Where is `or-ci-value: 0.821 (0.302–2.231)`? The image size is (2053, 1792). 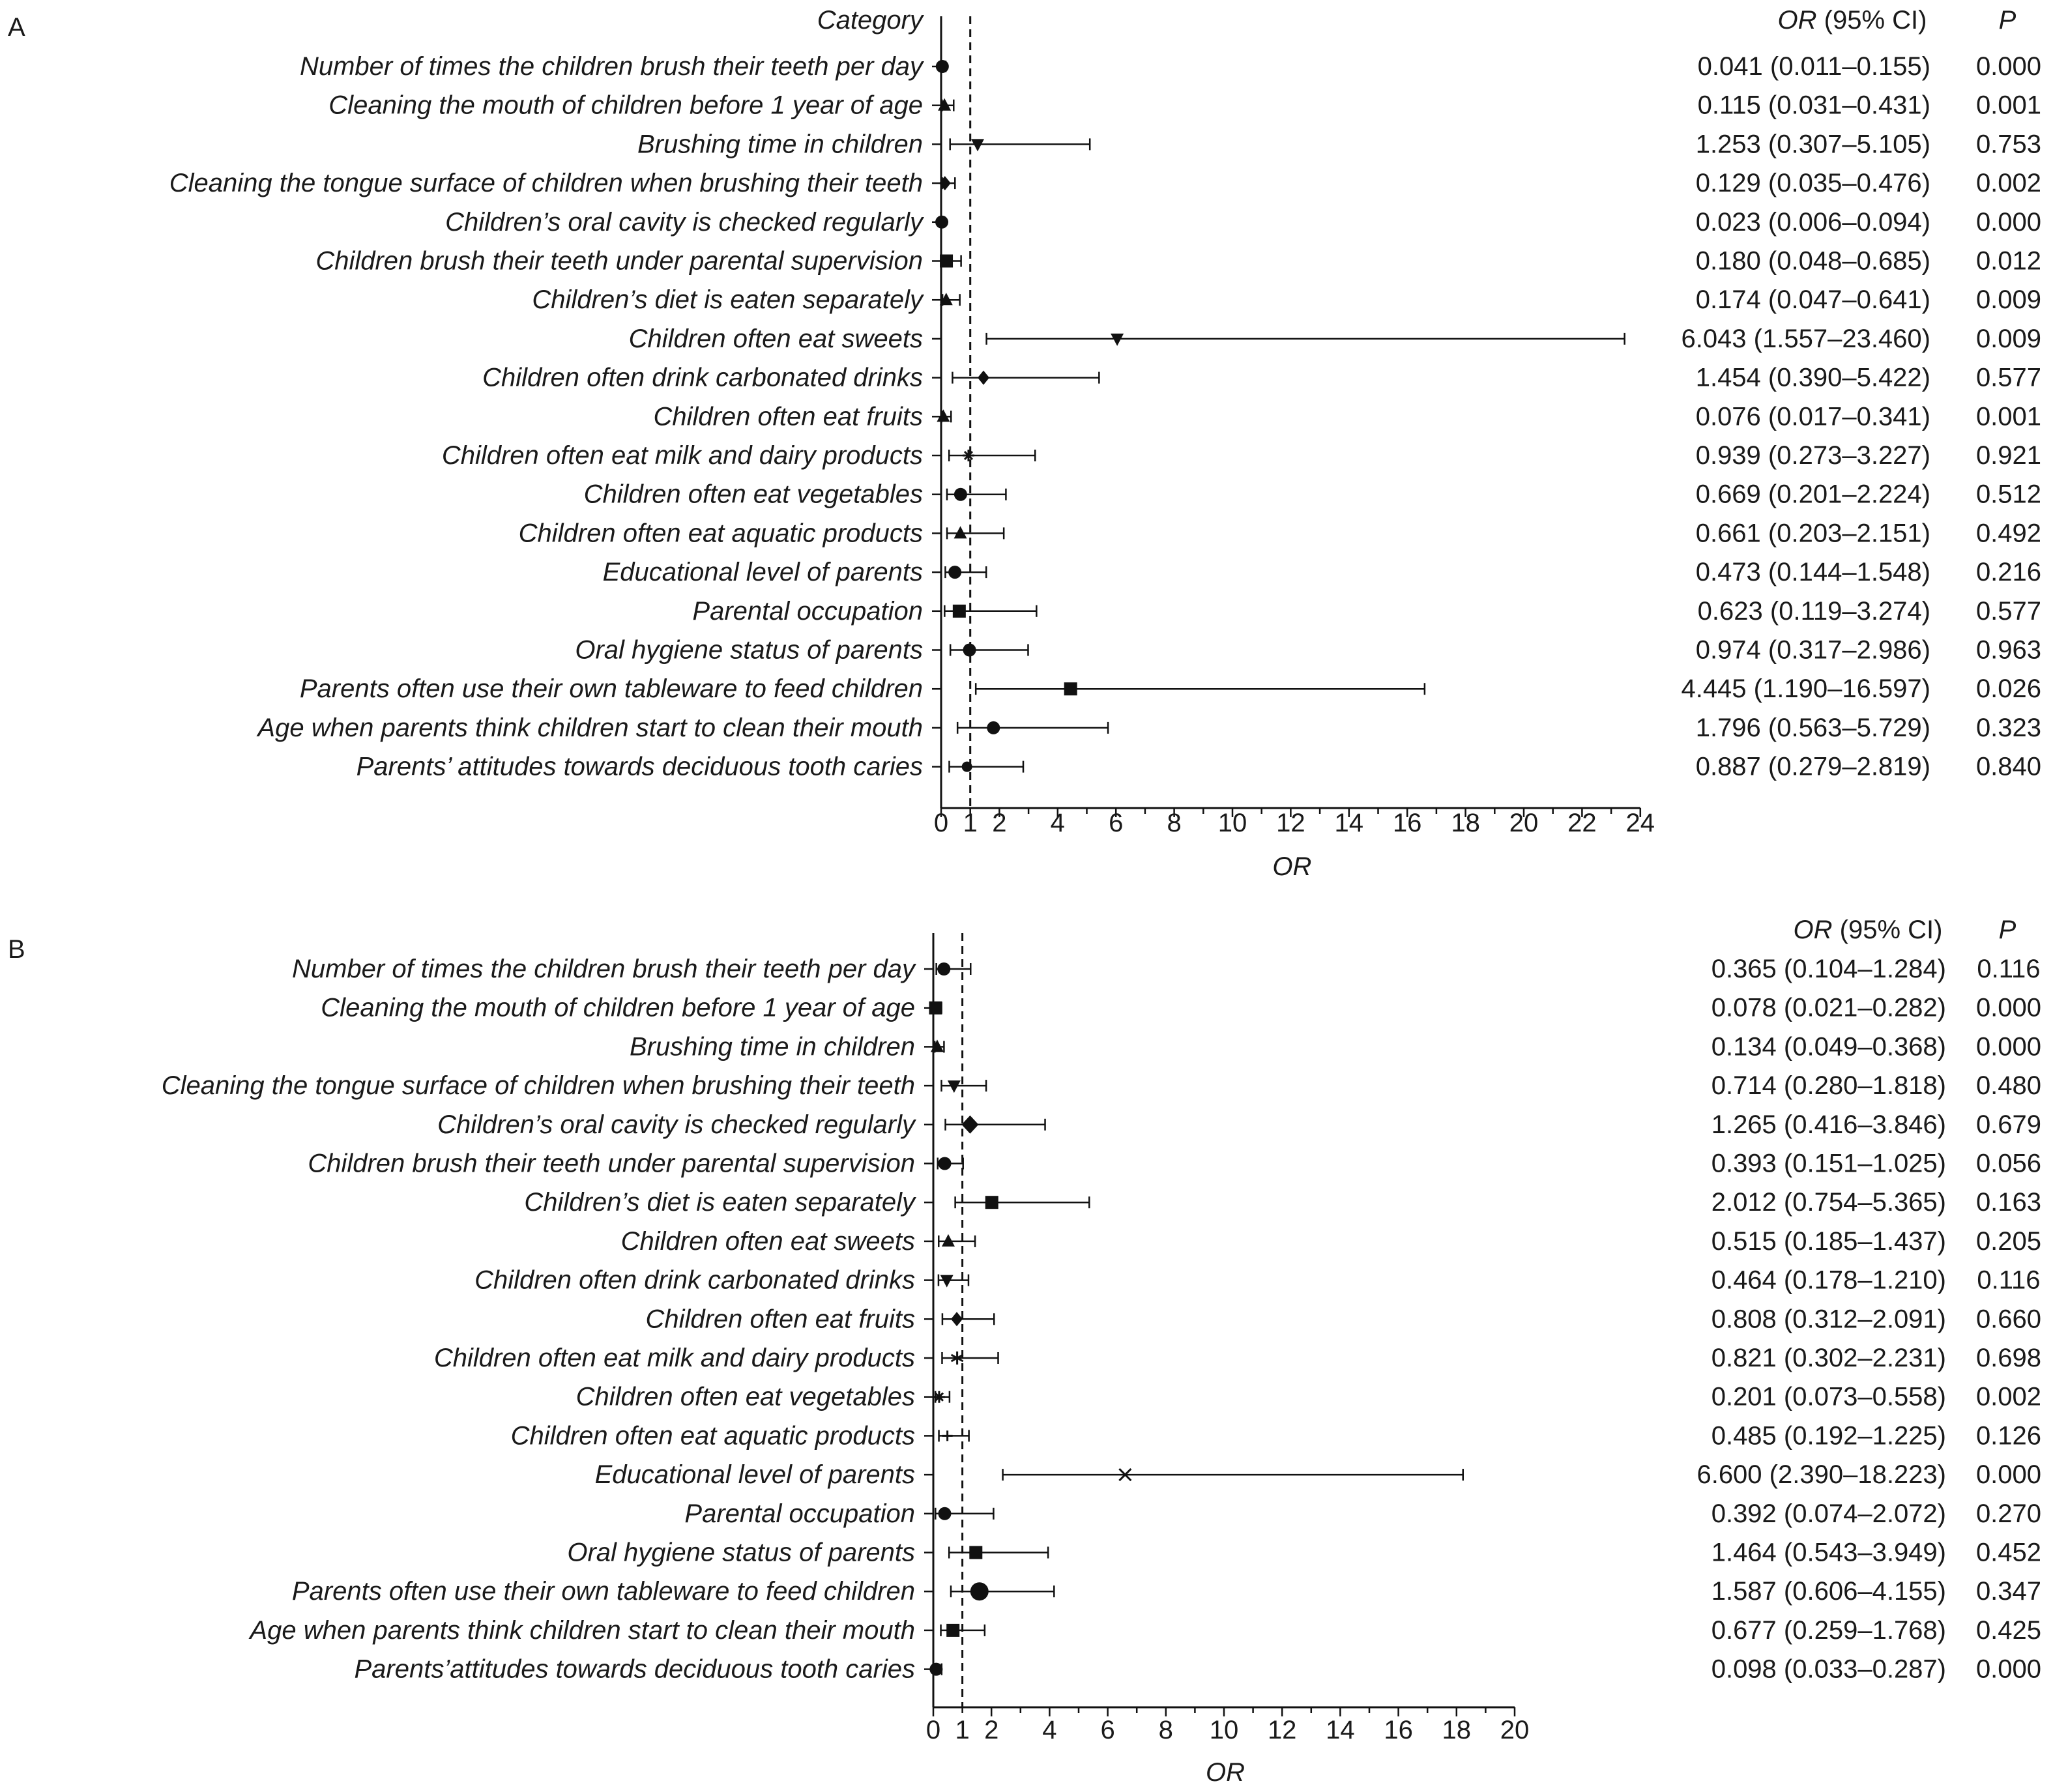 or-ci-value: 0.821 (0.302–2.231) is located at coordinates (1828, 1358).